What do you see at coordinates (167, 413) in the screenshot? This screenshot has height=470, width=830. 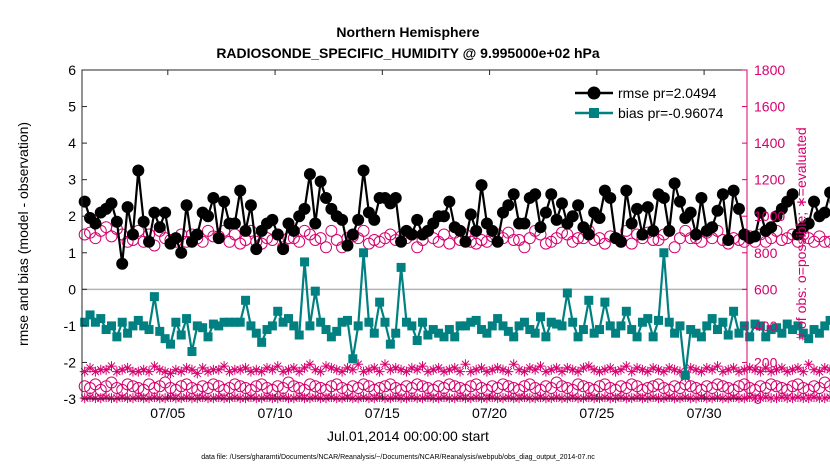 I see `x-tick-label: 07/05` at bounding box center [167, 413].